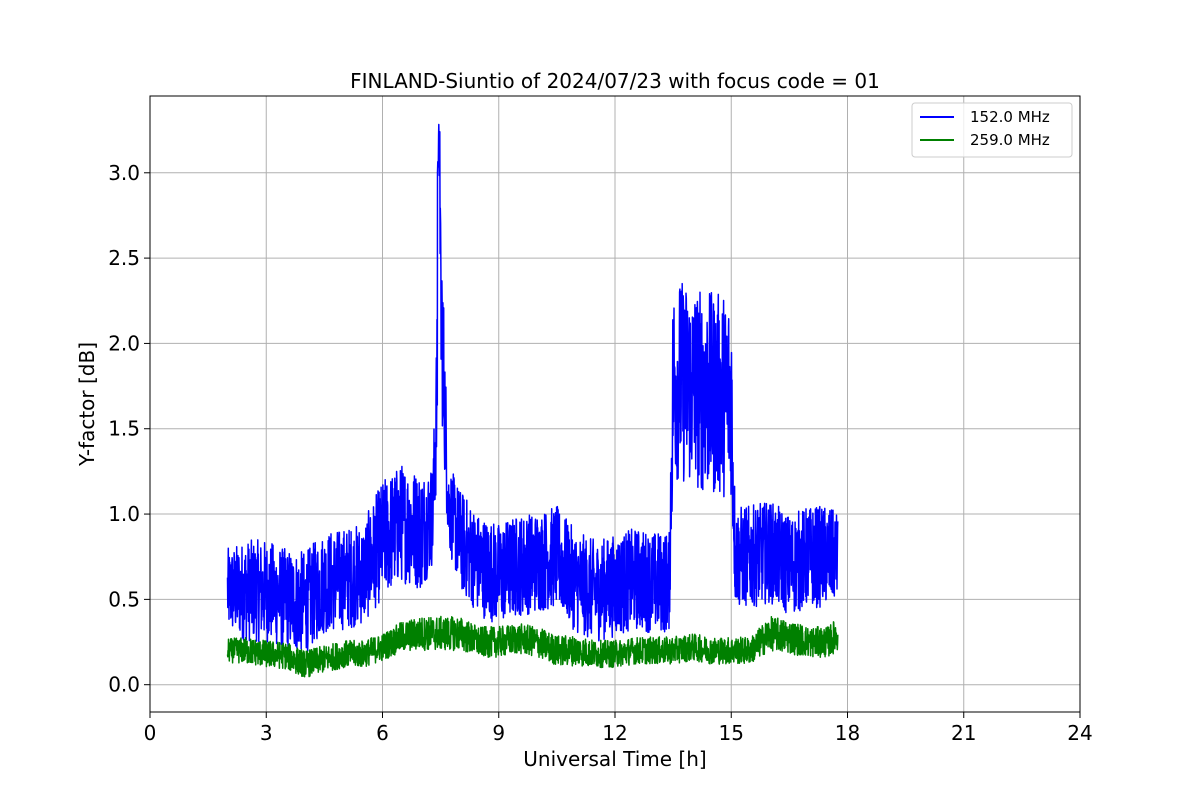 This screenshot has width=1200, height=800. Describe the element at coordinates (382, 733) in the screenshot. I see `x-tick-label: 6` at that location.